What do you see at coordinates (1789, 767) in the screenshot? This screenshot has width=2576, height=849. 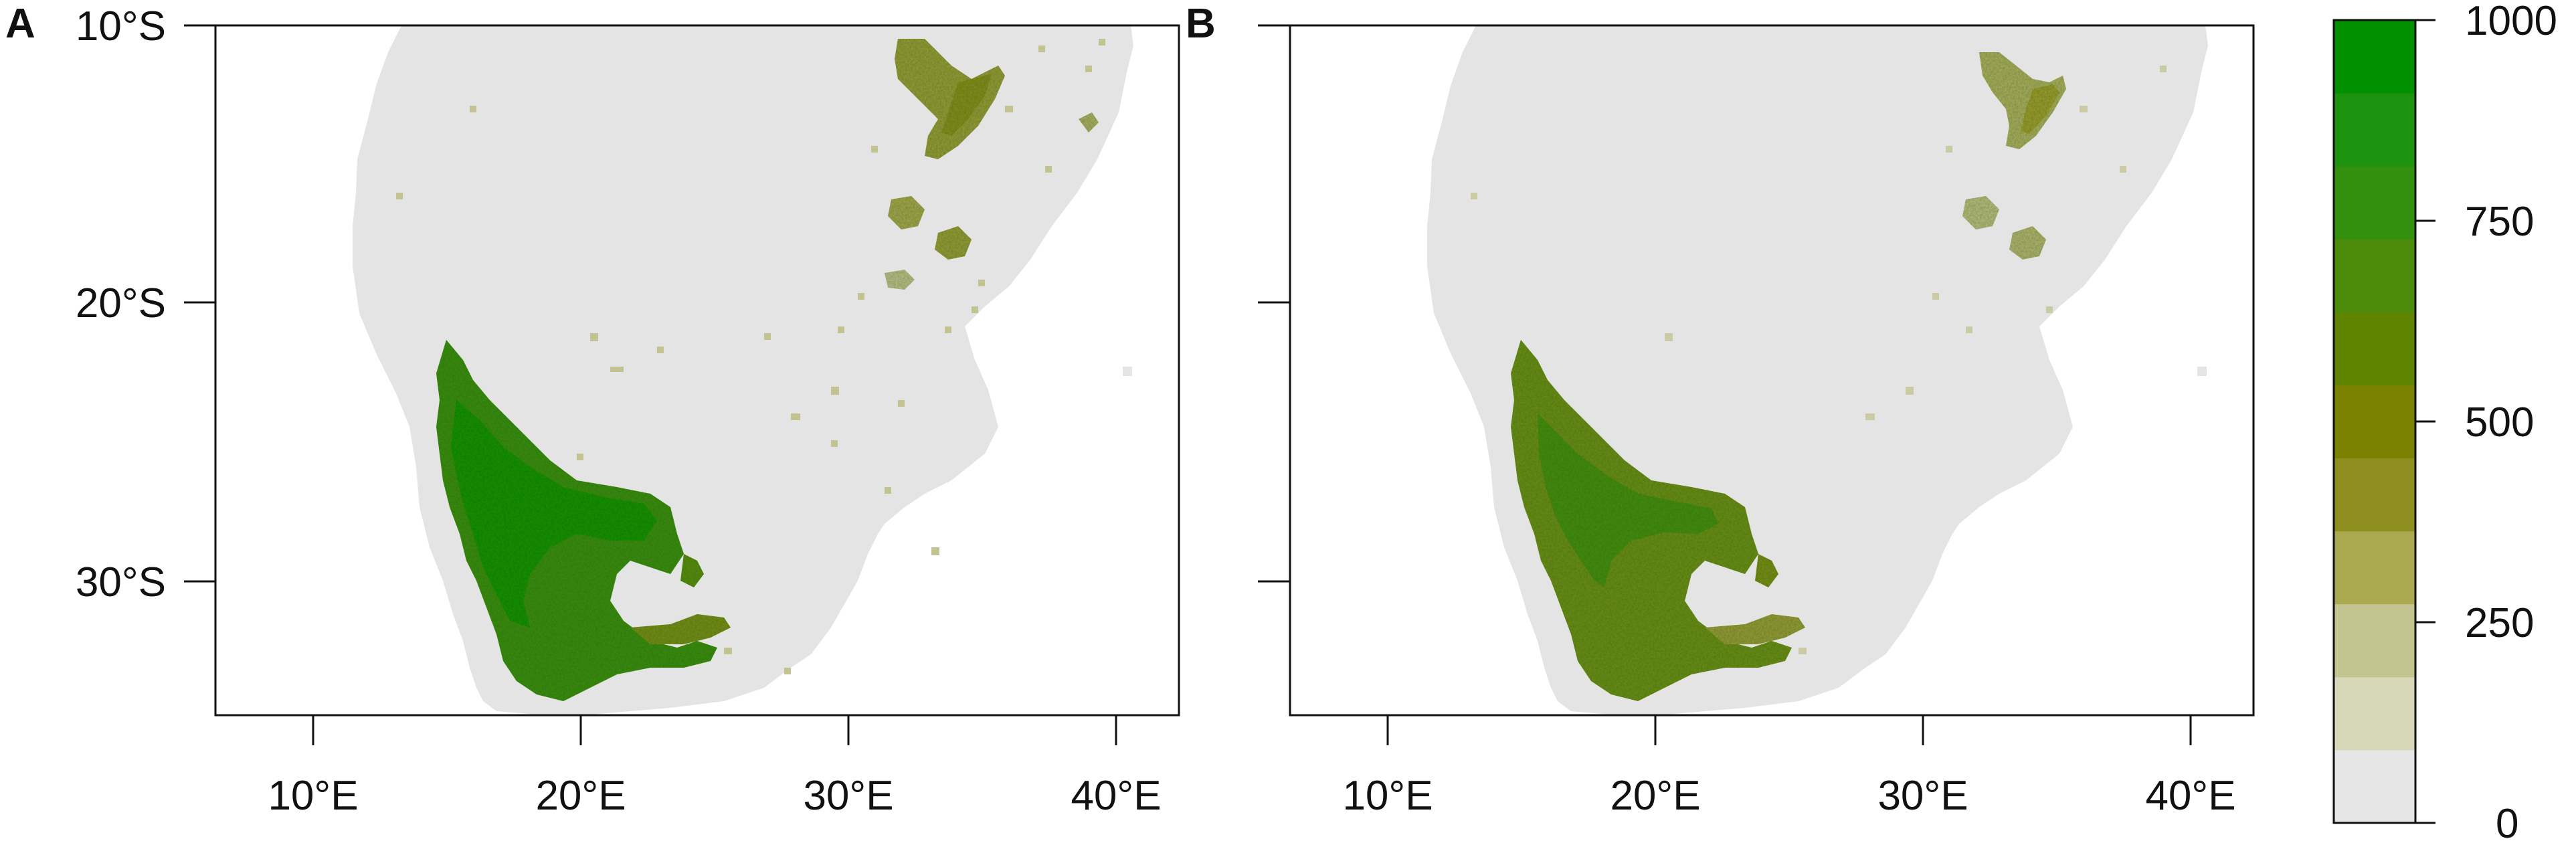 I see `lon-axis-b: 10°E 20°E 30°E 40°E` at bounding box center [1789, 767].